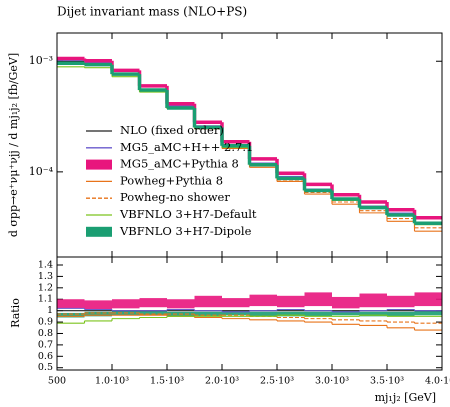  What do you see at coordinates (45, 367) in the screenshot?
I see `y-tick-label: 0.5` at bounding box center [45, 367].